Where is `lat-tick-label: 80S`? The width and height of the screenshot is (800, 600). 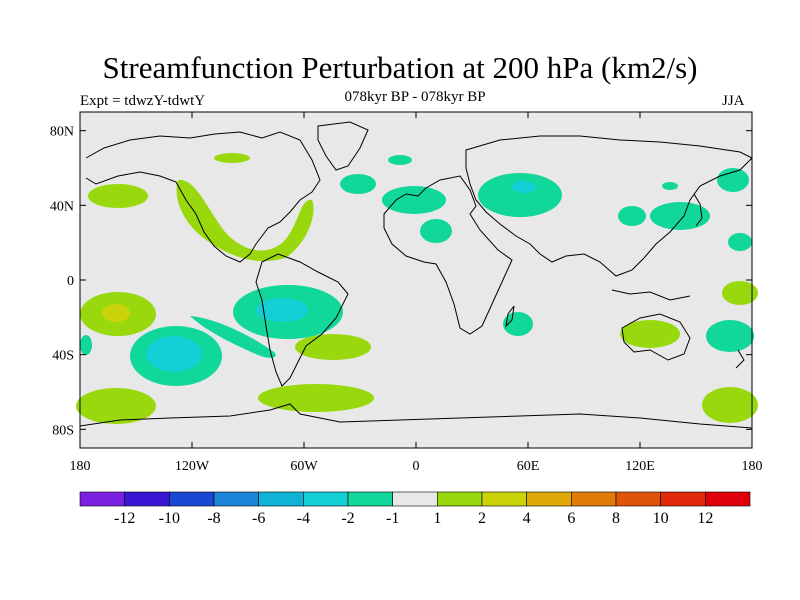
lat-tick-label: 80S is located at coordinates (63, 430).